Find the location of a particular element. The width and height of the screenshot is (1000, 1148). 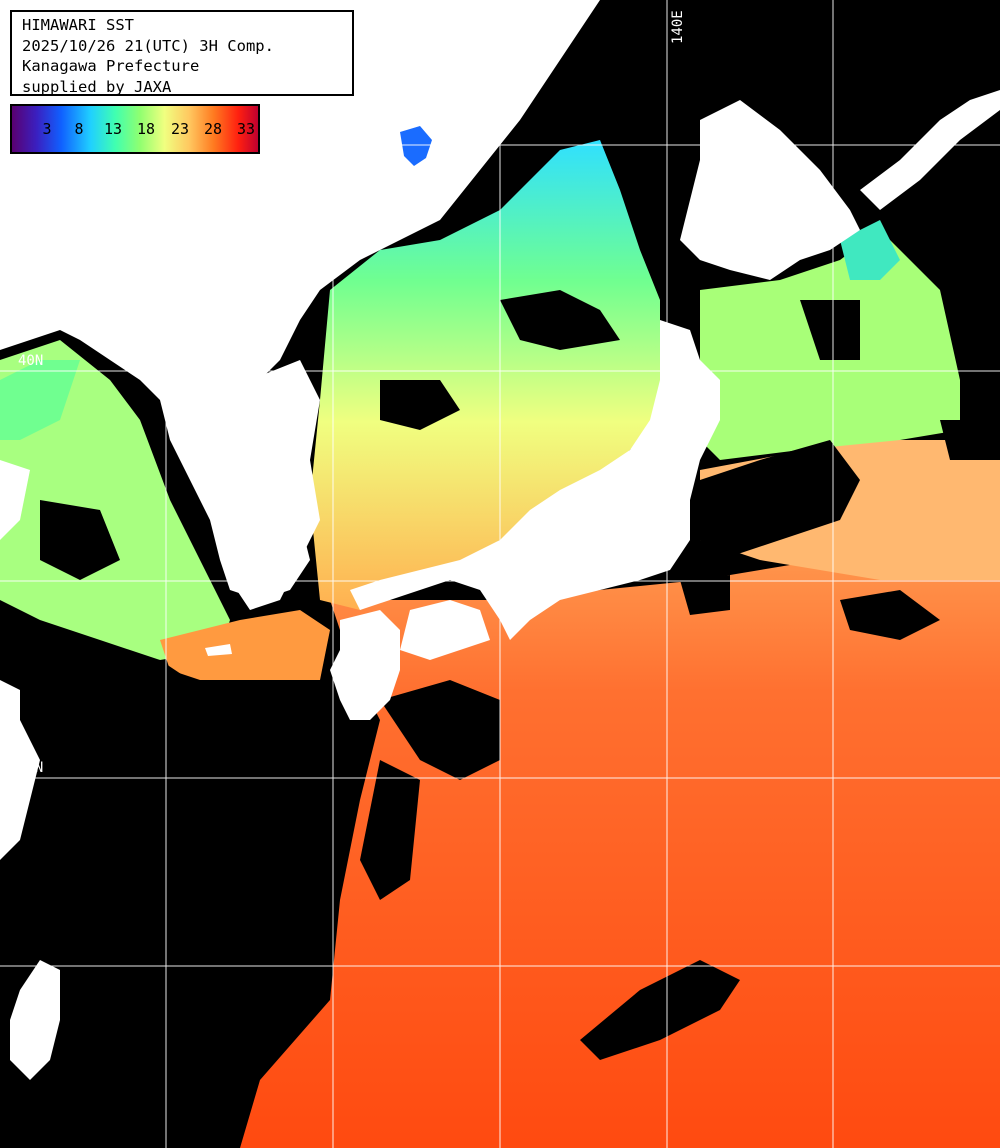

legend-tick-28: 28 is located at coordinates (213, 129).